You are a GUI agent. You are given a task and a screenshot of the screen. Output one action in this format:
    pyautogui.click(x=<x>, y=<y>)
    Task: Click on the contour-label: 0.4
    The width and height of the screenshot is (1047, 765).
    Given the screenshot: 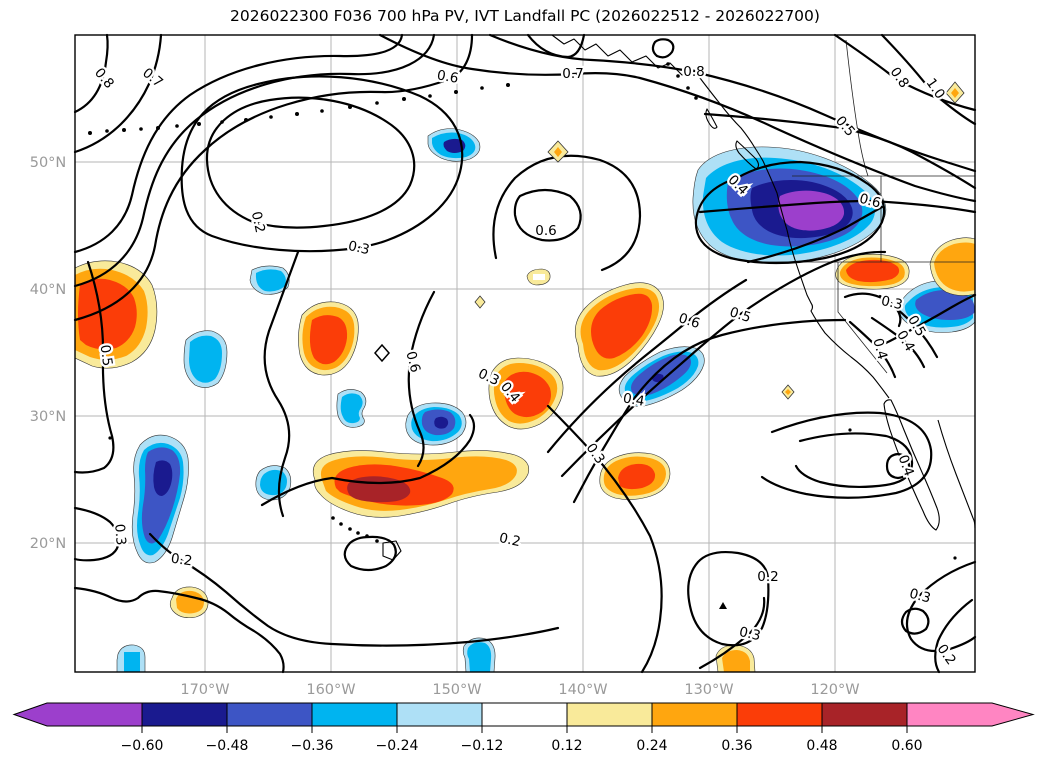 What is the action you would take?
    pyautogui.click(x=634, y=399)
    